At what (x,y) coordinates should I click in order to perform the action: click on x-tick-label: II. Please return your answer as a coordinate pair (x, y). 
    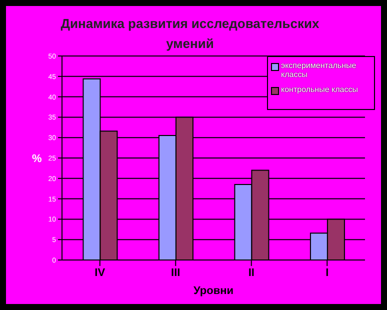
    Looking at the image, I should click on (251, 272).